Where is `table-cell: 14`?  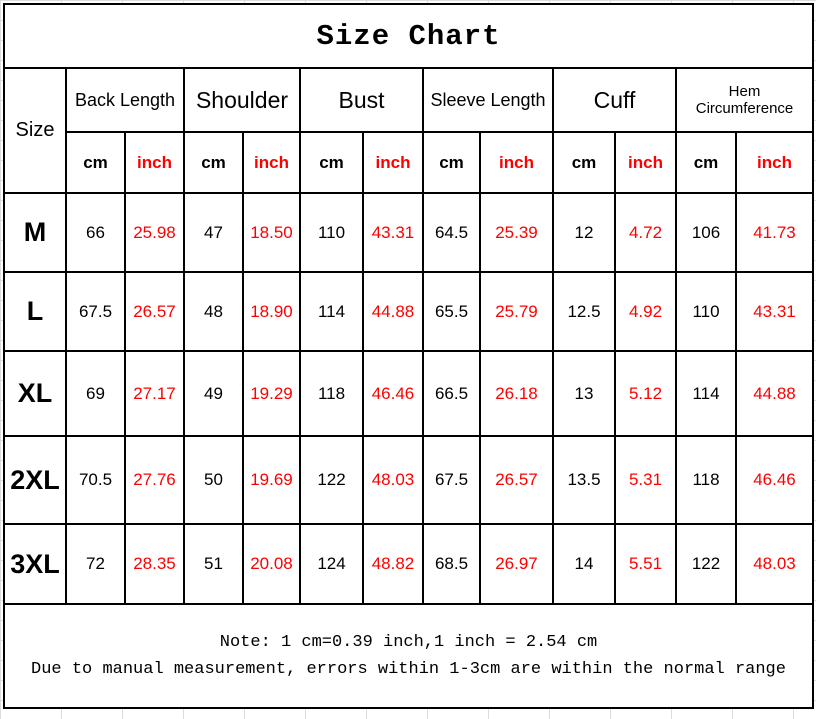
table-cell: 14 is located at coordinates (584, 564).